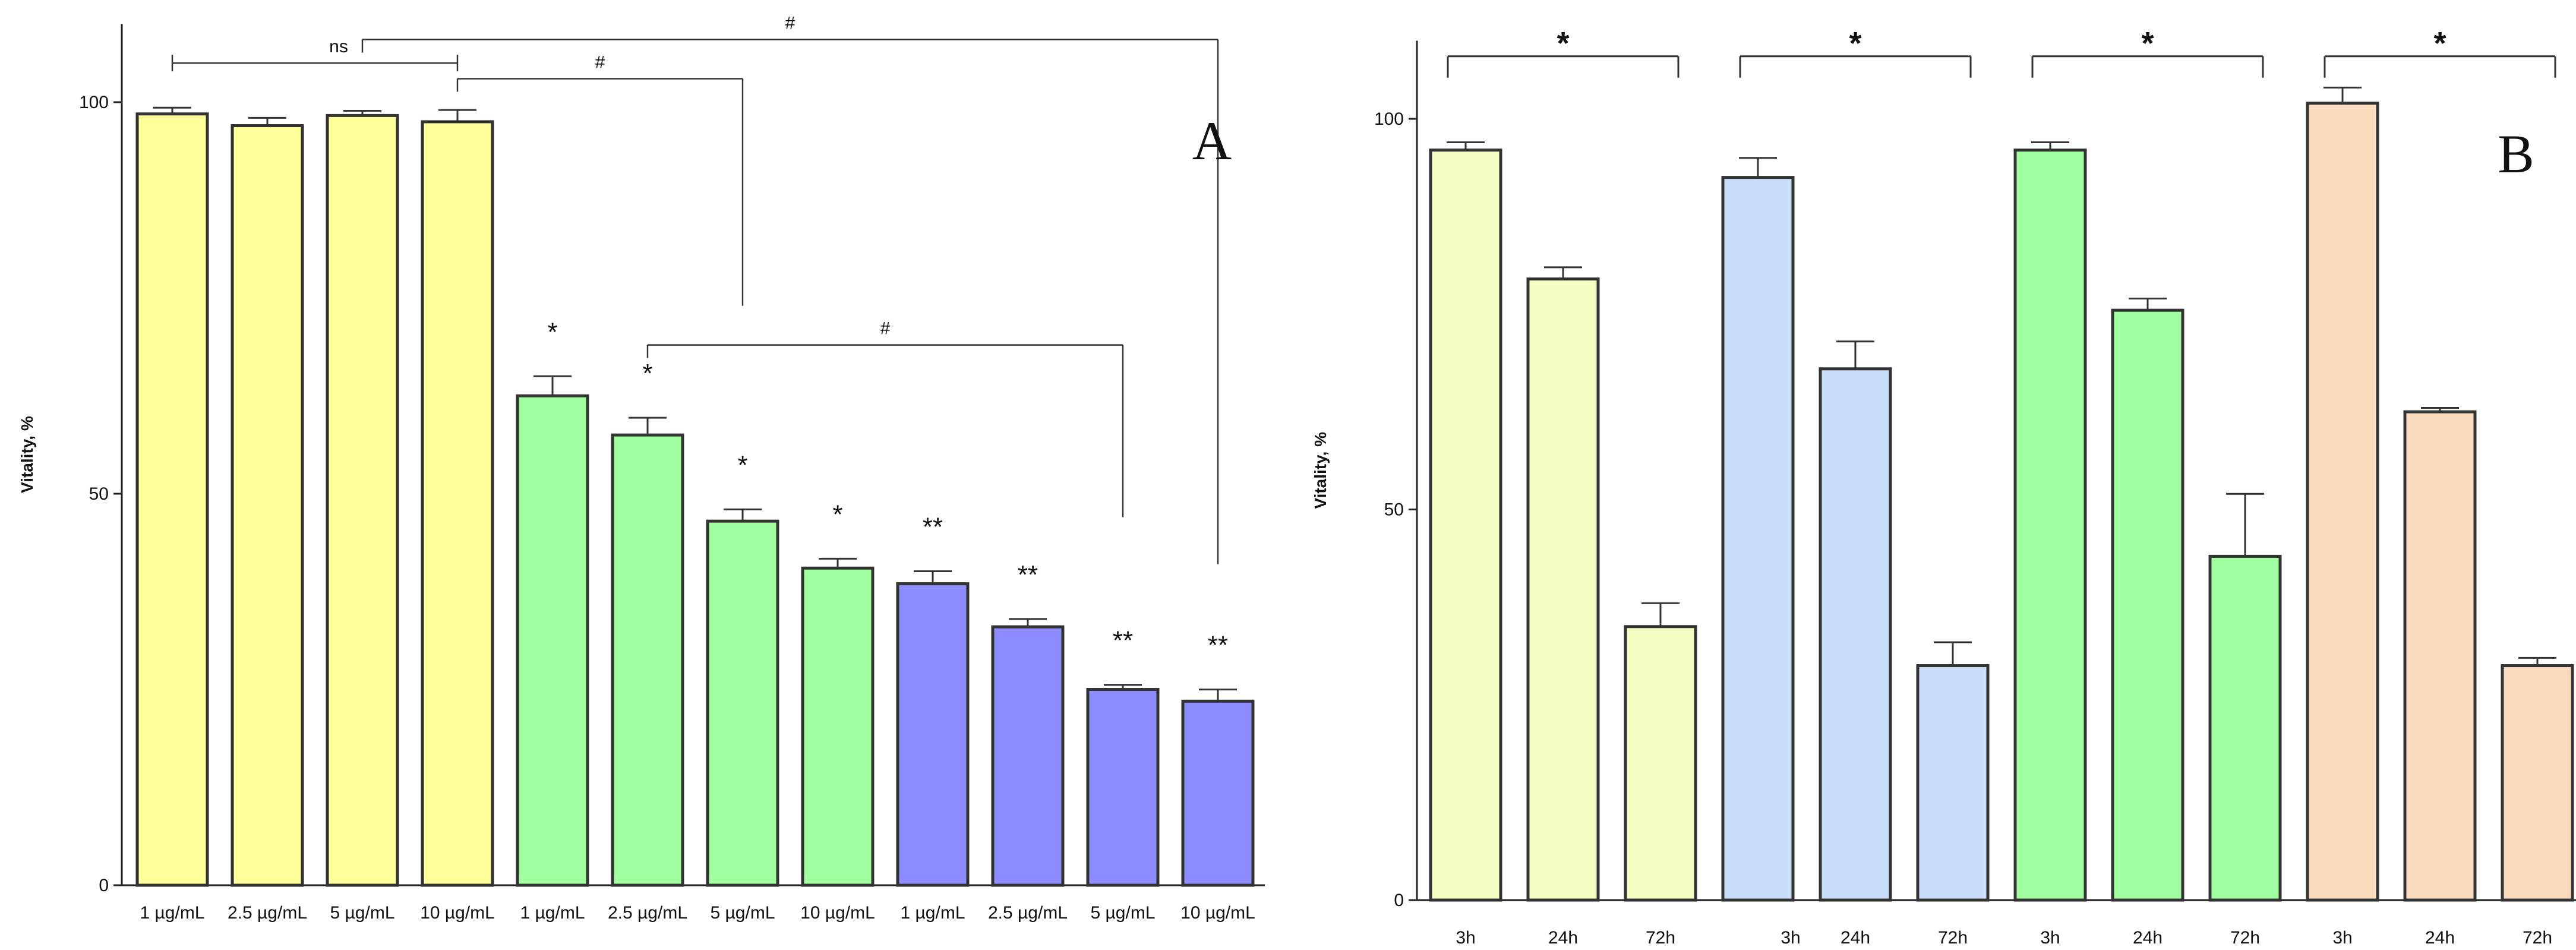 The height and width of the screenshot is (950, 2576). Describe the element at coordinates (362, 913) in the screenshot. I see `panel-a-x-tick-label-2: 5 µg/mL` at that location.